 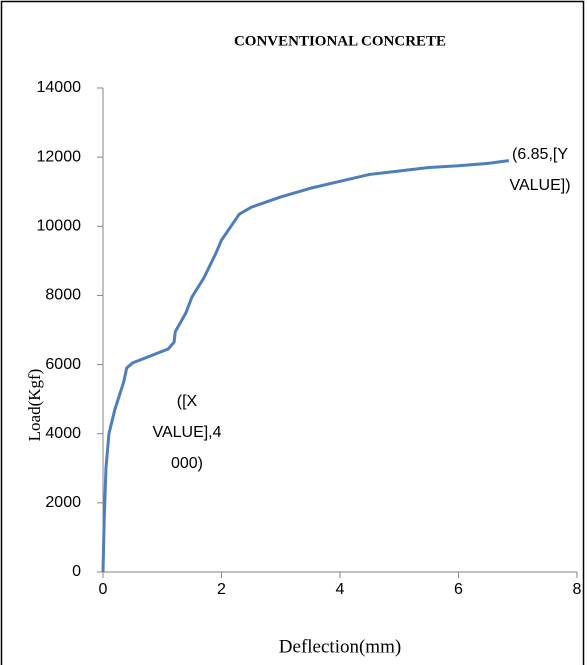 I want to click on x-tick-label: 0, so click(x=103, y=589).